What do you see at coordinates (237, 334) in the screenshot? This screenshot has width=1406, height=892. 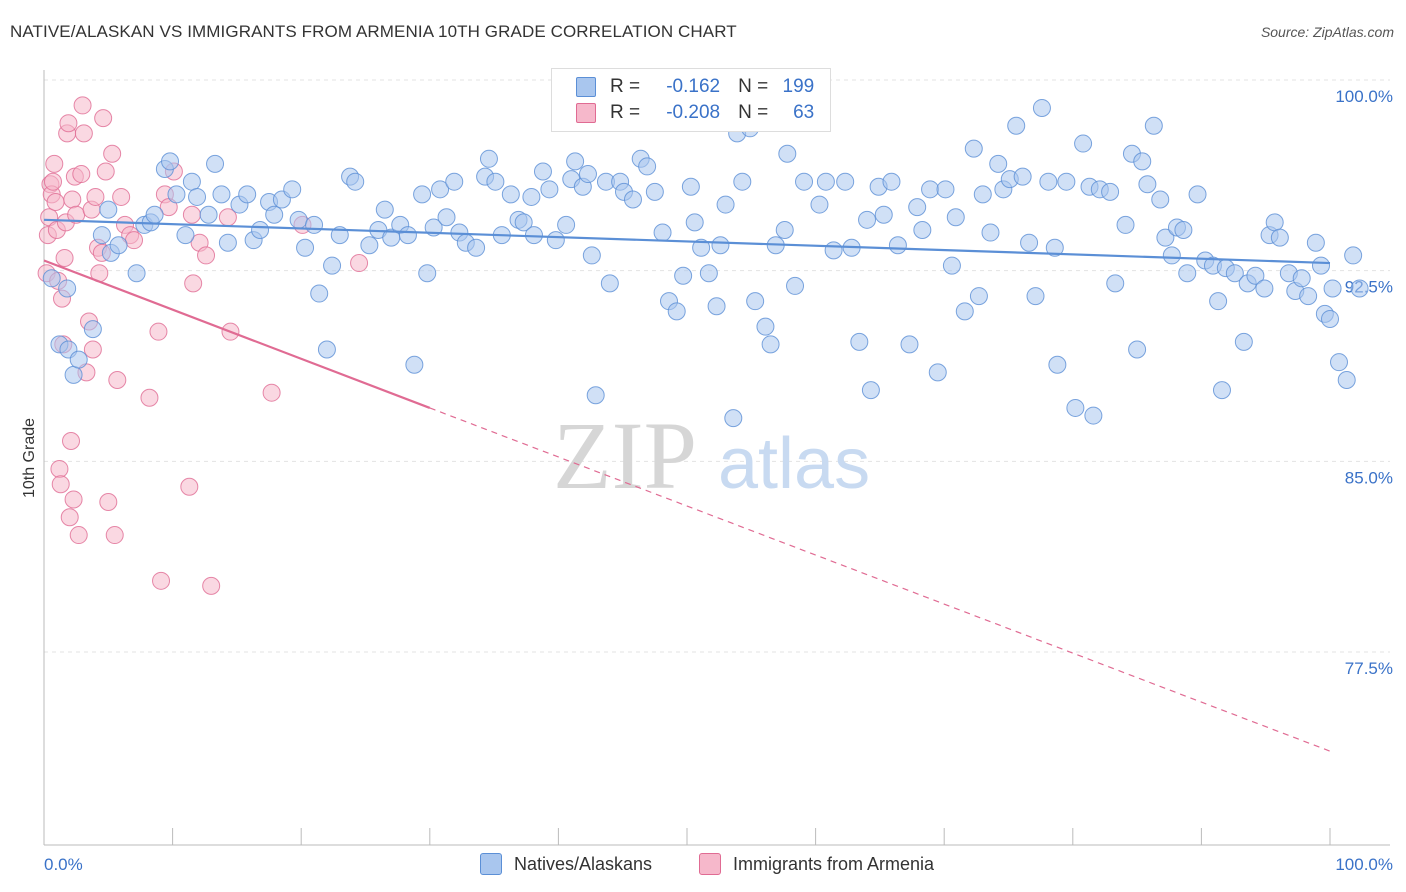 I see `trend-line` at bounding box center [237, 334].